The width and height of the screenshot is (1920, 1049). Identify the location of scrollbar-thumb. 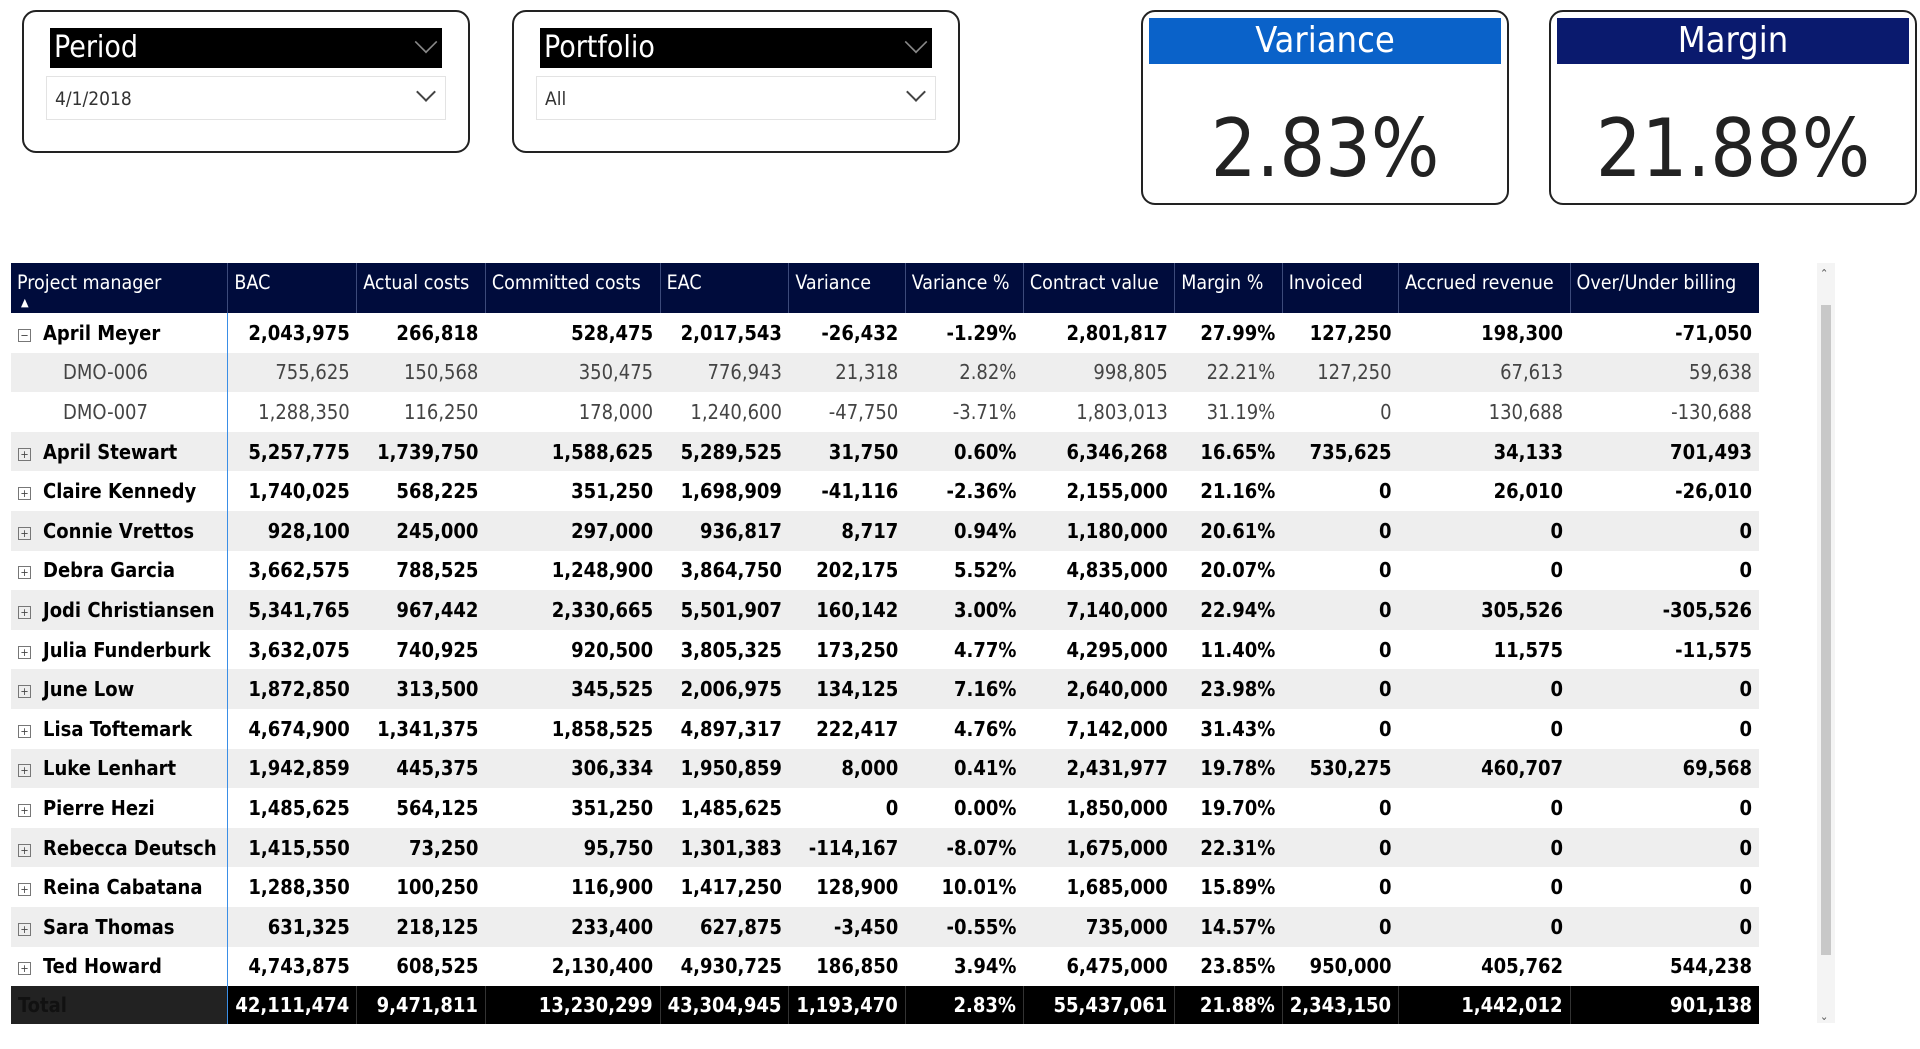
(1826, 630).